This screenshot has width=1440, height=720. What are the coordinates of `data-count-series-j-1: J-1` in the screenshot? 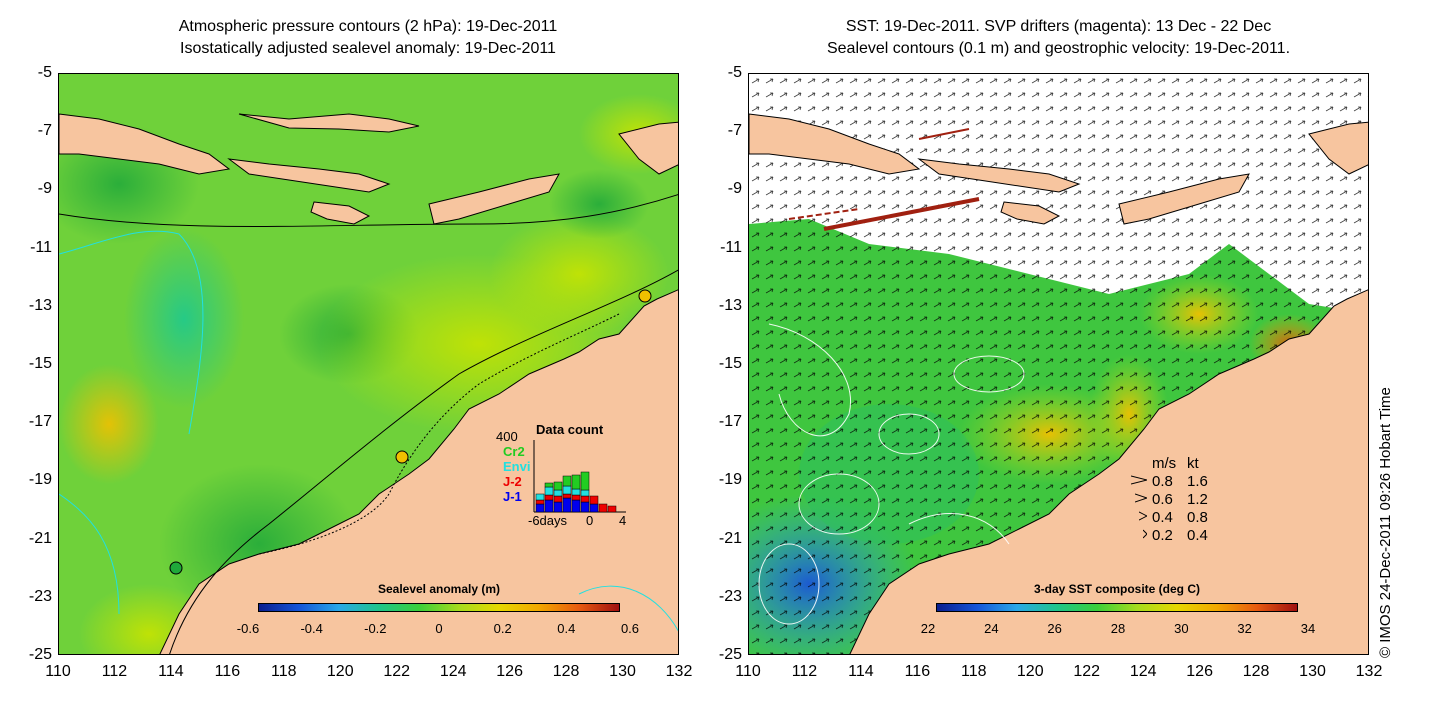 It's located at (512, 496).